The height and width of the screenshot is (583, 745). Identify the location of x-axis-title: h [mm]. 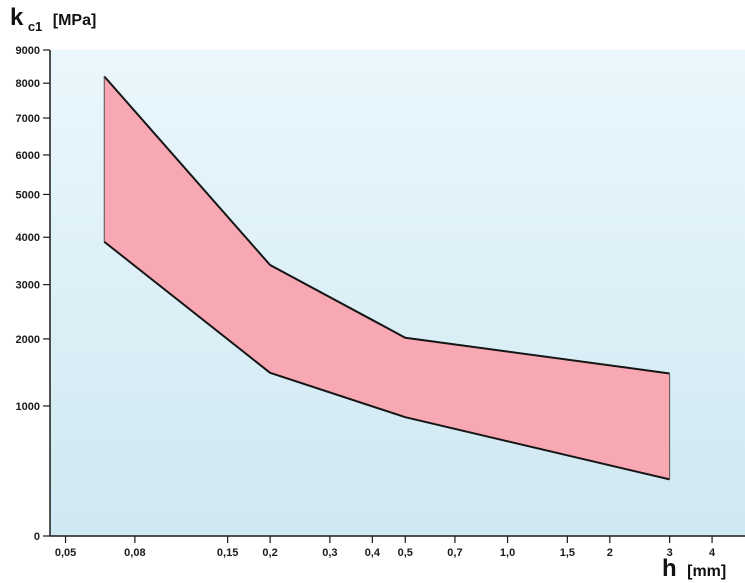
(694, 568).